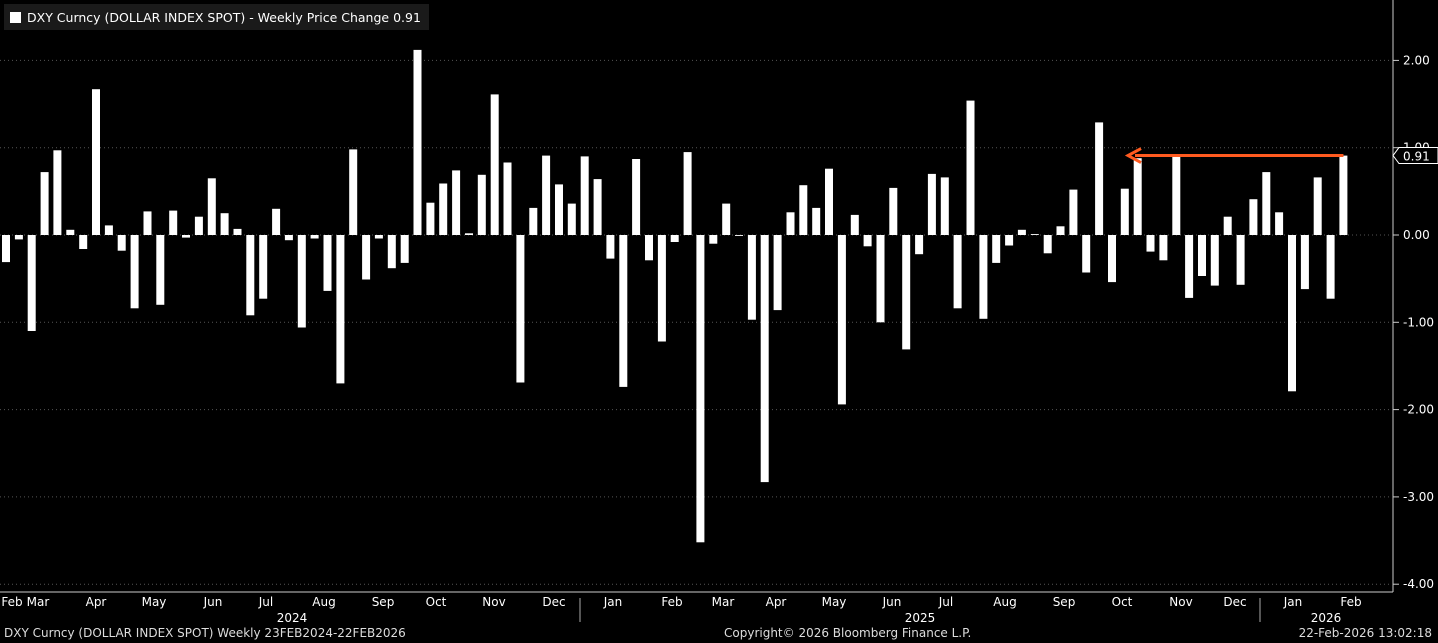 The height and width of the screenshot is (643, 1438). Describe the element at coordinates (723, 602) in the screenshot. I see `x-tick-label: Mar` at that location.